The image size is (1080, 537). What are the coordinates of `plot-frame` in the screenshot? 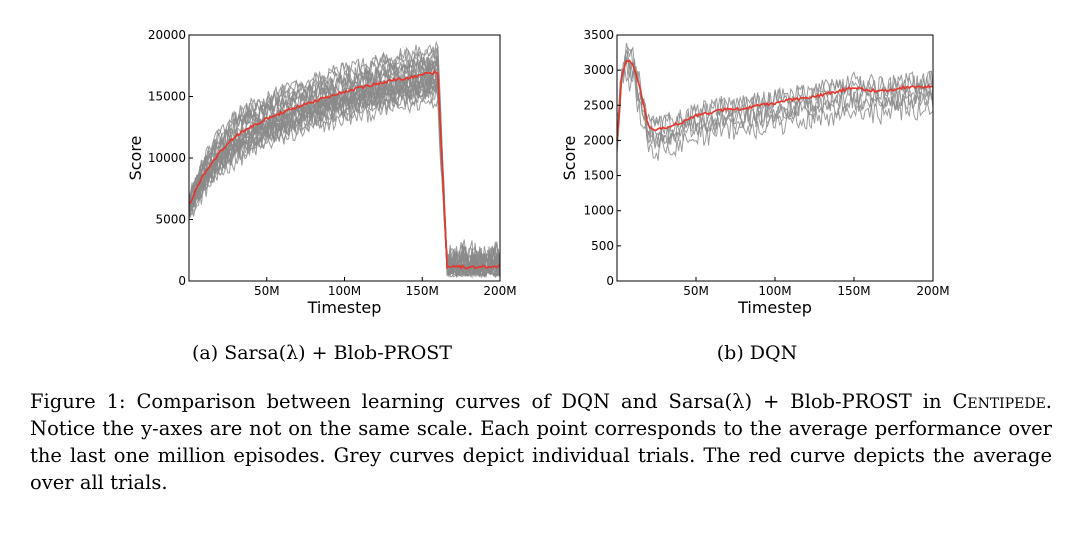 It's located at (775, 158).